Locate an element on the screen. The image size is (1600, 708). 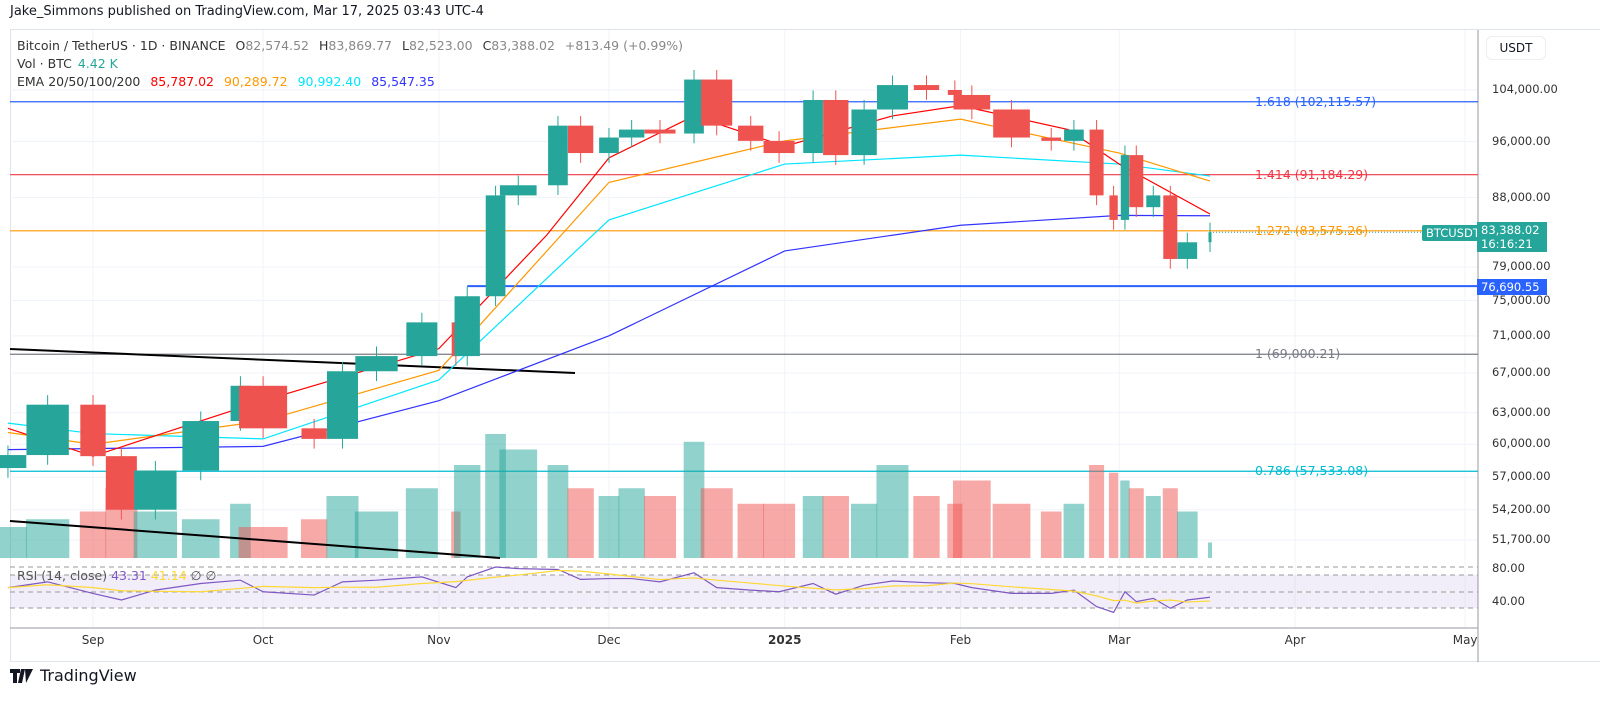
volume-label: Vol · BTC is located at coordinates (44, 63).